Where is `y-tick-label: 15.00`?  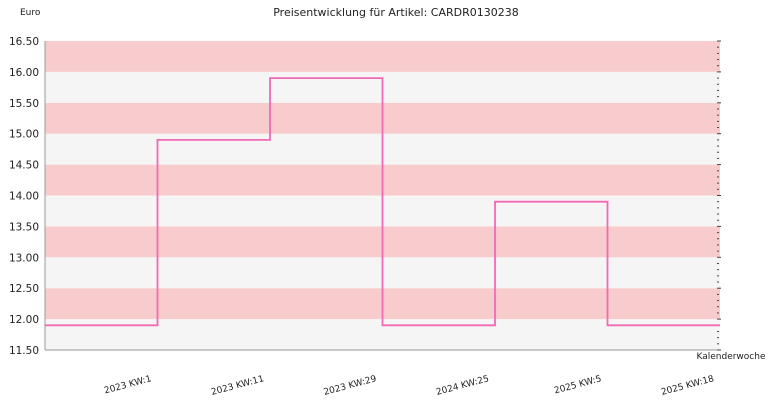 y-tick-label: 15.00 is located at coordinates (24, 135).